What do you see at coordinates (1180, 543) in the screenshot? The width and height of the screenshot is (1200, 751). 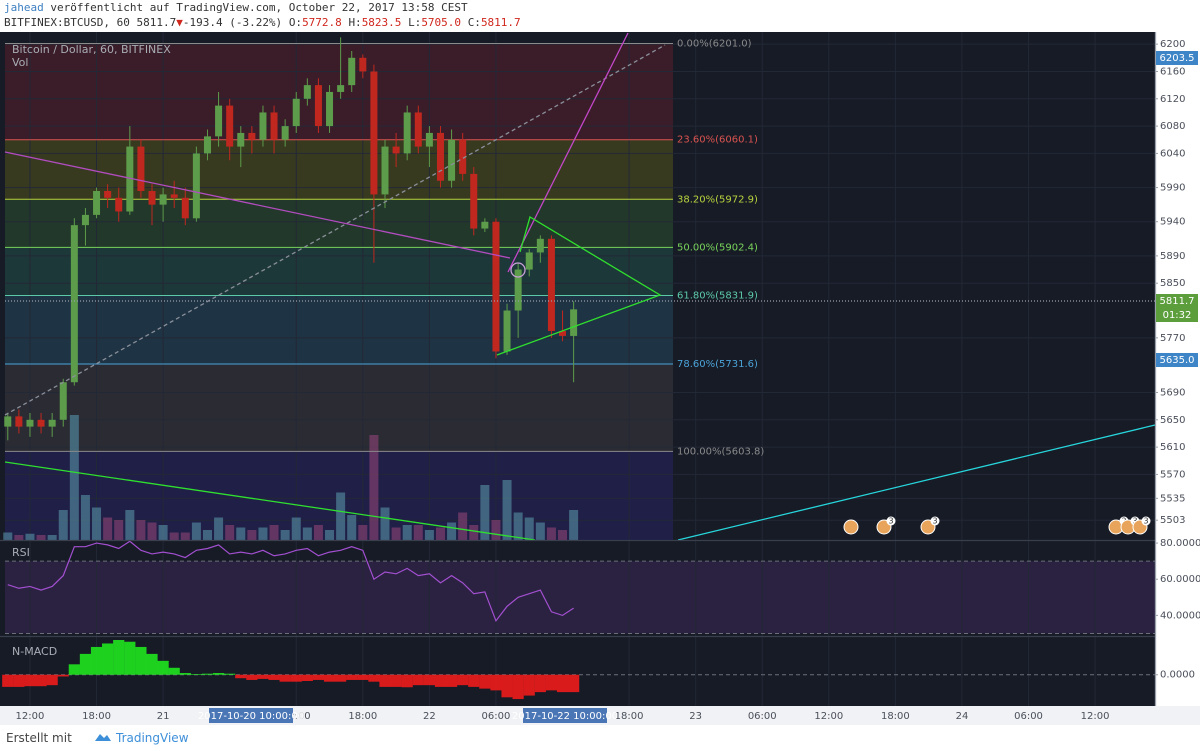 I see `y-tick-label: 80.0000` at bounding box center [1180, 543].